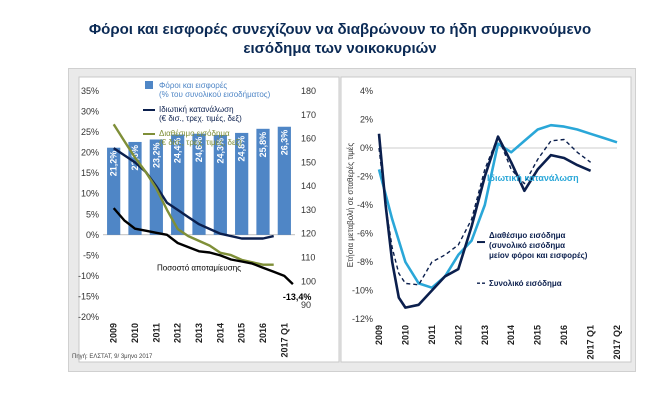 The height and width of the screenshot is (400, 660). What do you see at coordinates (511, 335) in the screenshot?
I see `right-category-label: 2014` at bounding box center [511, 335].